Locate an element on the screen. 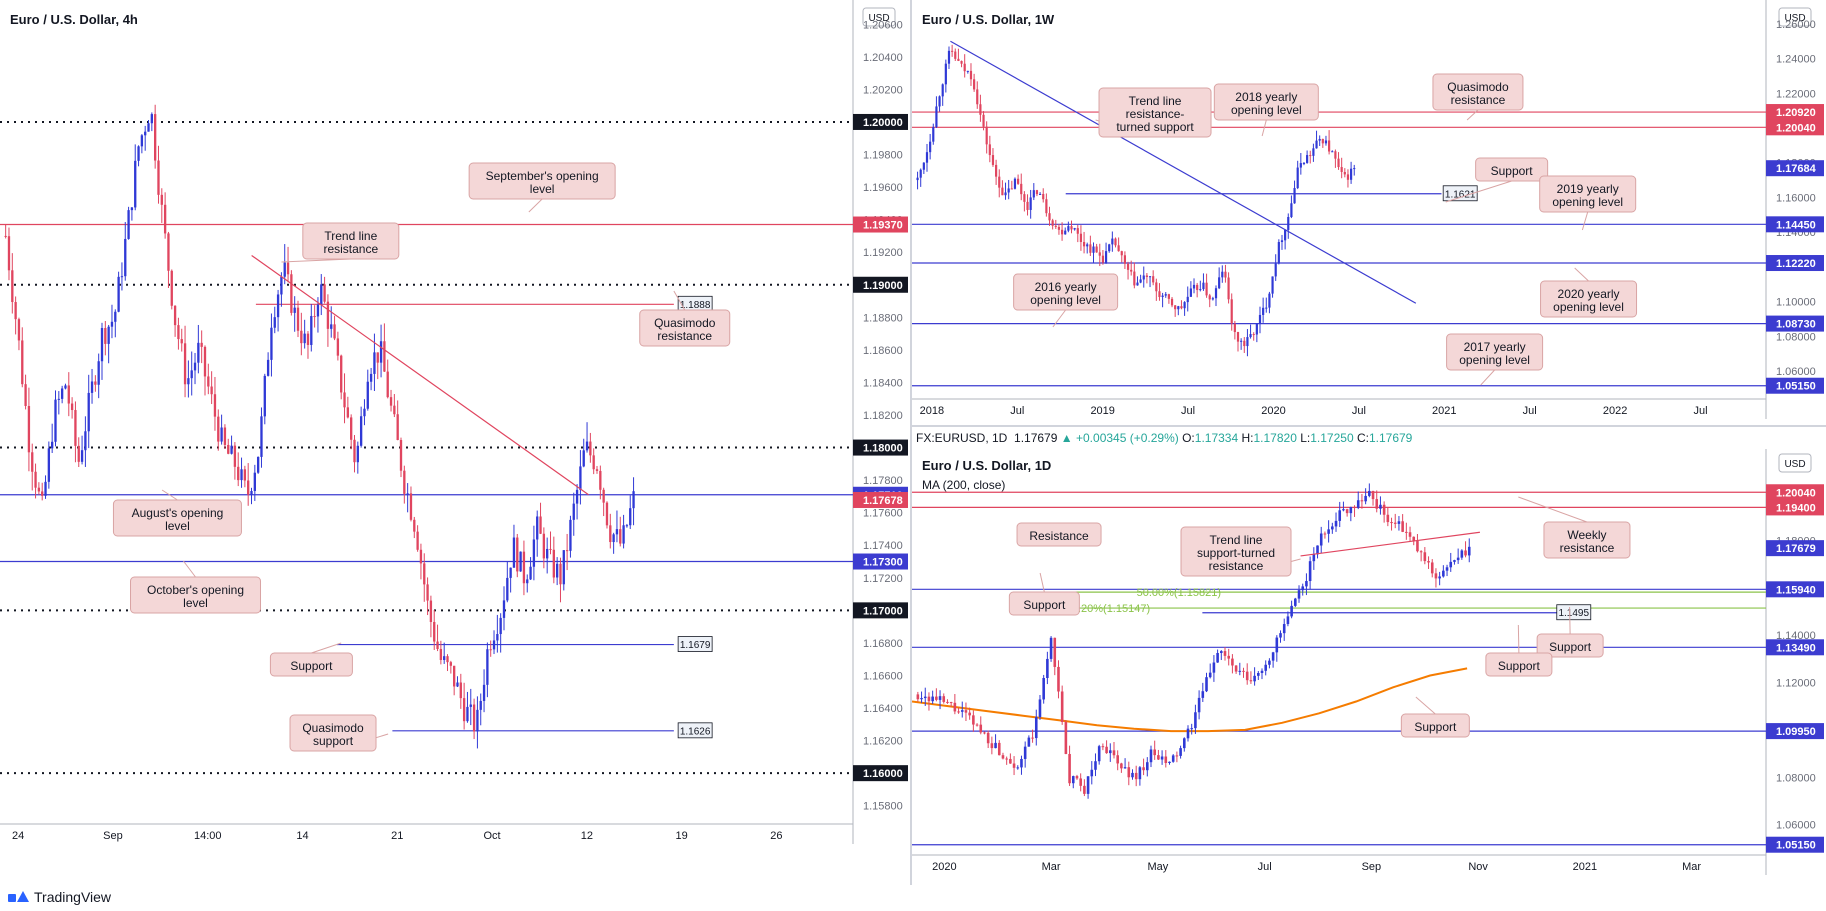 The image size is (1826, 911). annotation-label: Resistance is located at coordinates (1059, 536).